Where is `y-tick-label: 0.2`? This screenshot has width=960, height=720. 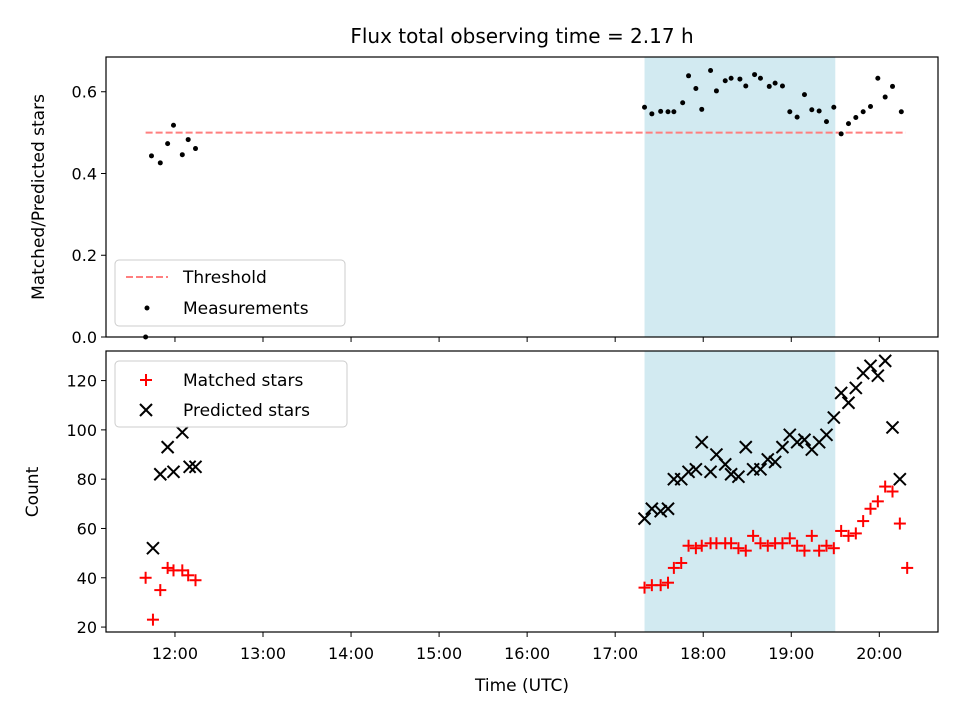 y-tick-label: 0.2 is located at coordinates (84, 255).